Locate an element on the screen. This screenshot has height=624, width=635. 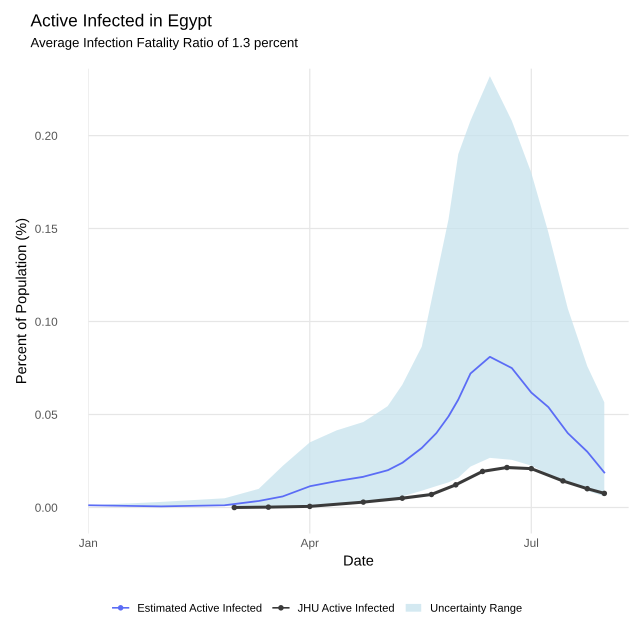
legend-label: Estimated Active Infected is located at coordinates (200, 608).